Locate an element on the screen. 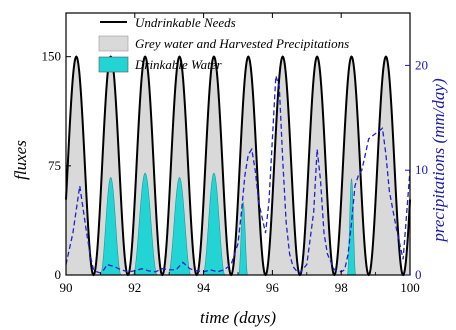 The height and width of the screenshot is (330, 456). legend-label-grey: Grey water and Harvested Precipitations is located at coordinates (242, 43).